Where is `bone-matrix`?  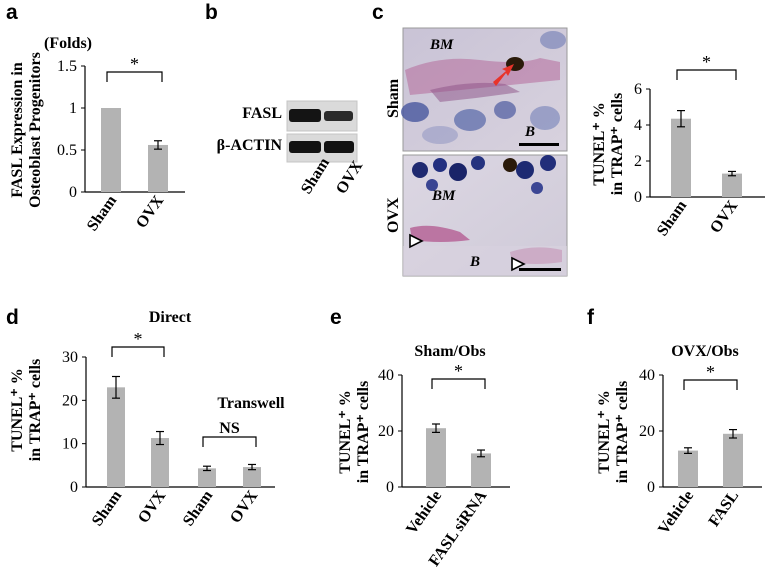 bone-matrix is located at coordinates (485, 261).